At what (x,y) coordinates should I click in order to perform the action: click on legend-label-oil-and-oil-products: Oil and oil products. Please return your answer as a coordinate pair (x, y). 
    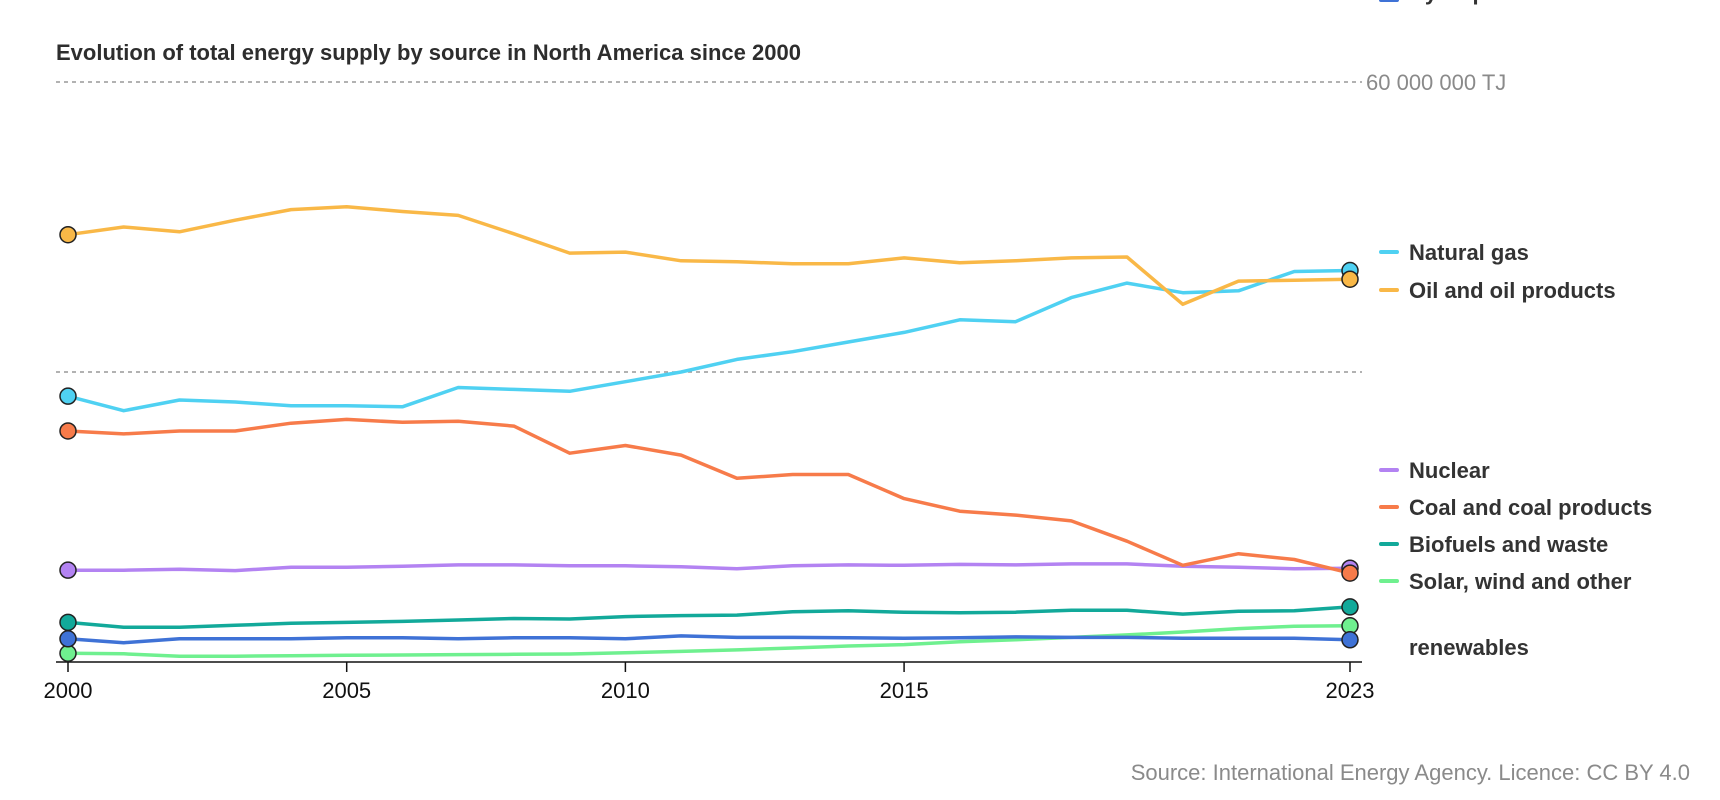
    Looking at the image, I should click on (1512, 290).